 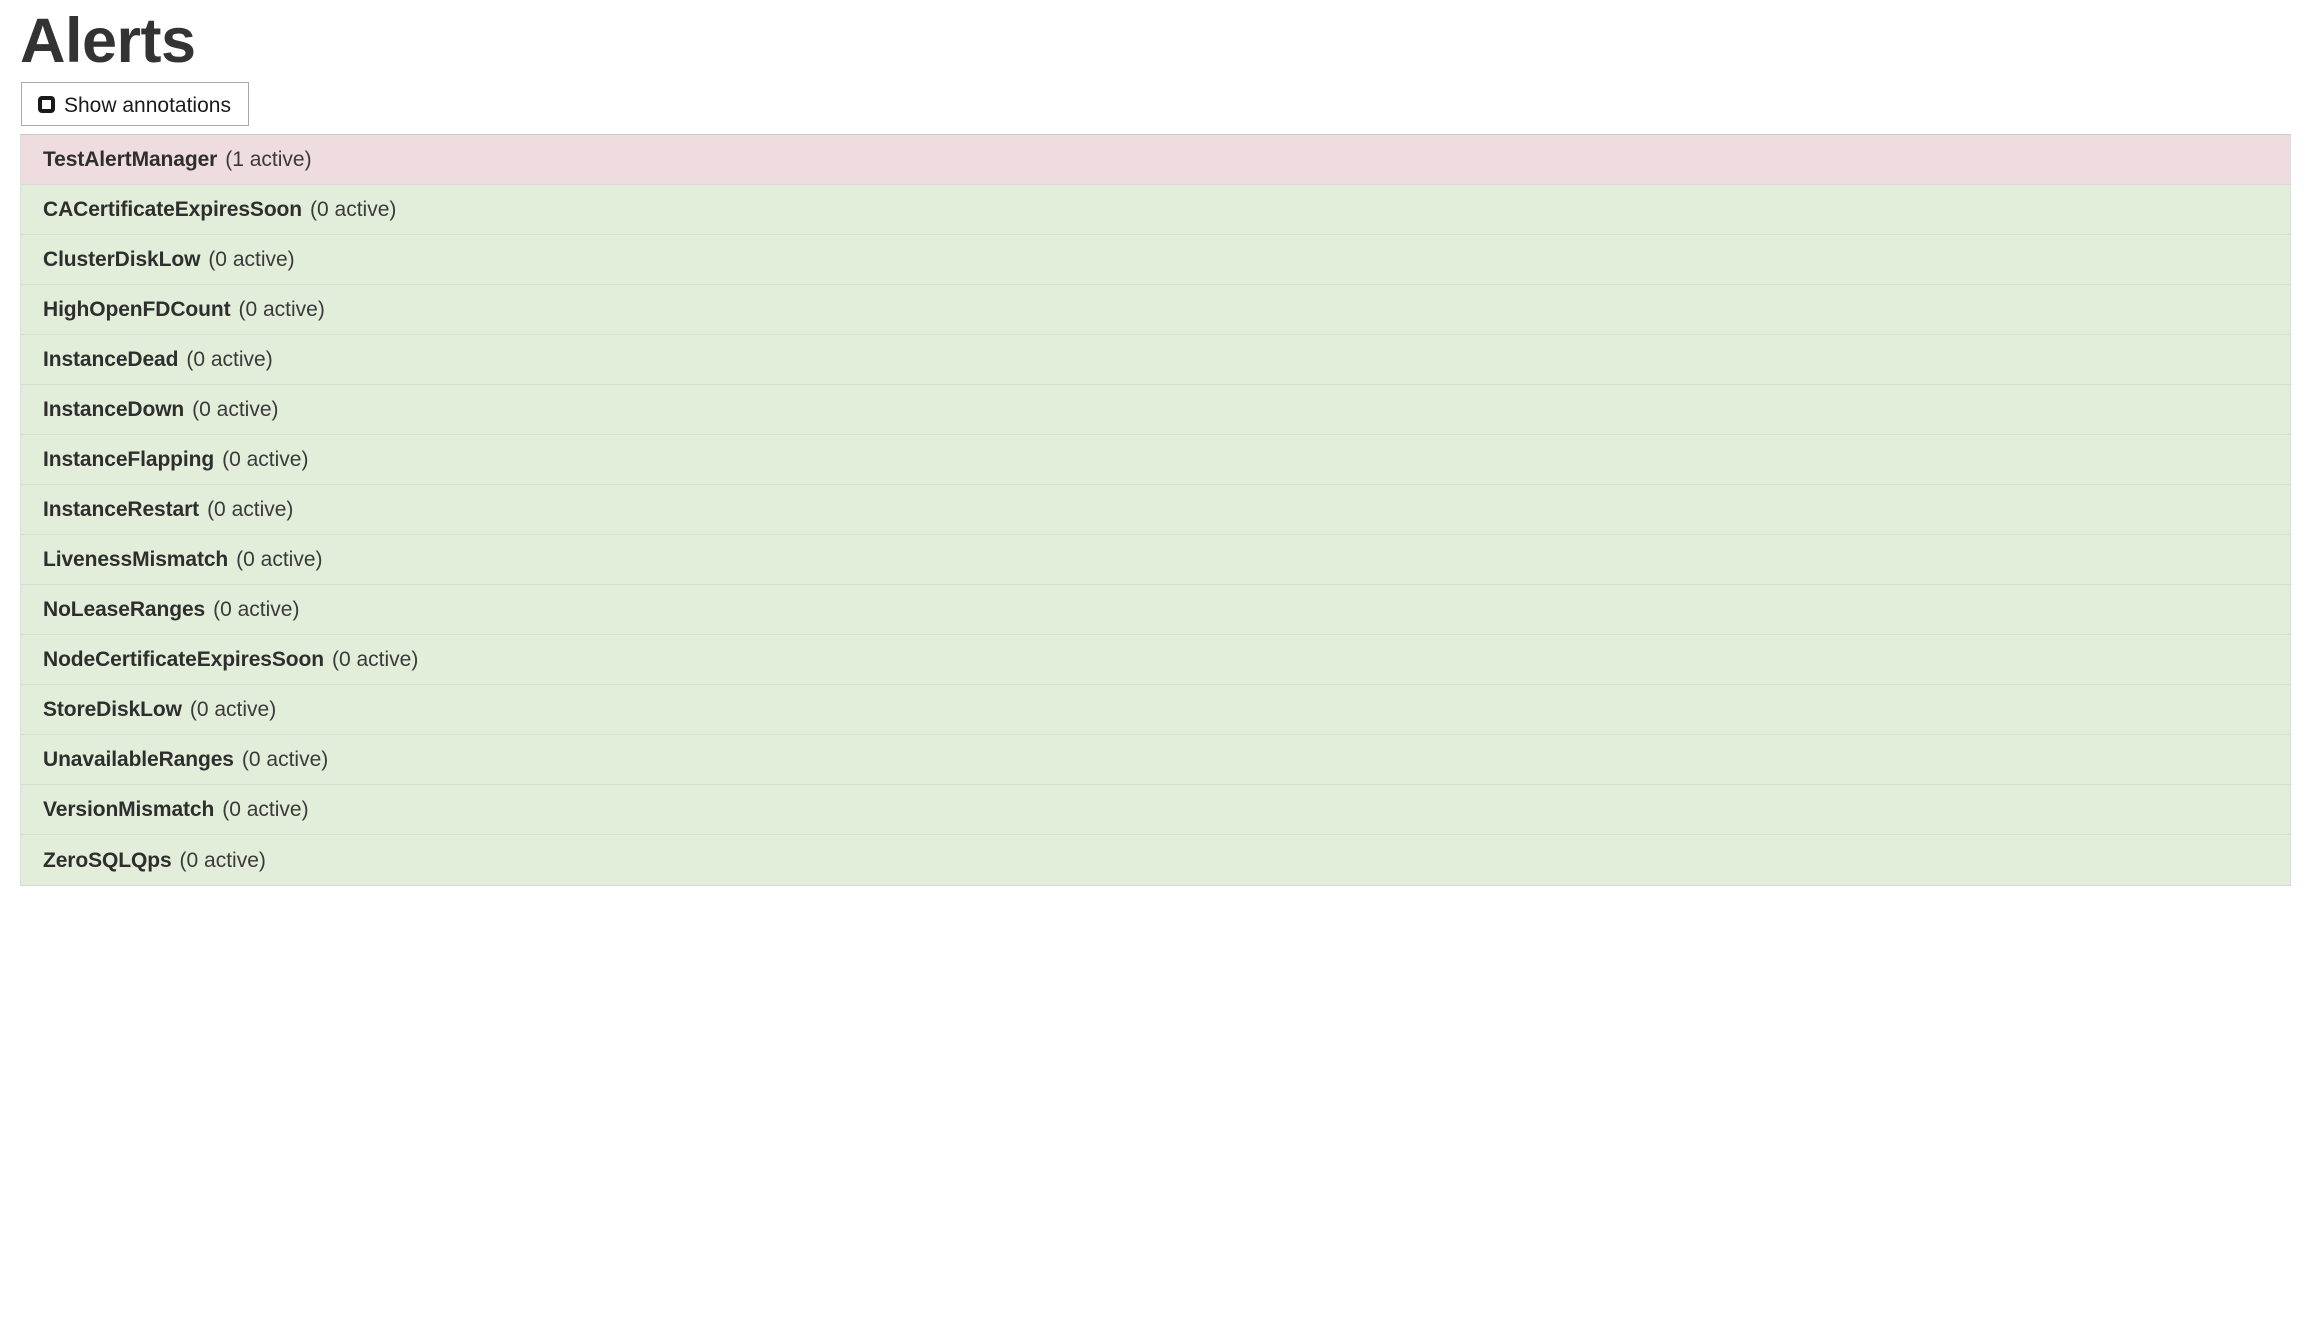 What do you see at coordinates (183, 659) in the screenshot?
I see `alert-name: NodeCertificateExpiresSoon` at bounding box center [183, 659].